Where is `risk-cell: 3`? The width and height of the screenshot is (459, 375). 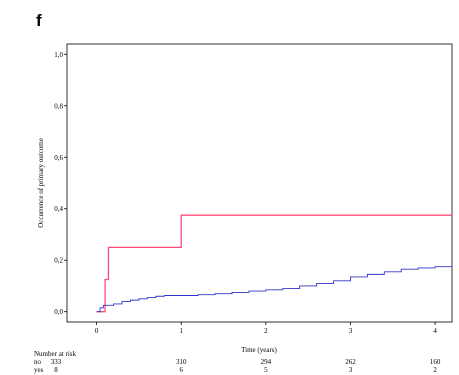 risk-cell: 3 is located at coordinates (351, 370).